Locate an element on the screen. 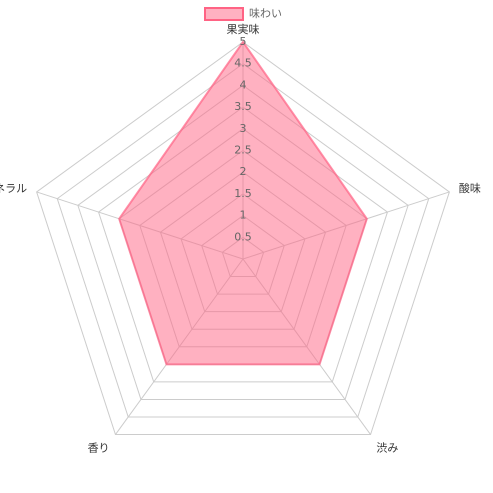  r-tick-label: 0.5 is located at coordinates (243, 236).